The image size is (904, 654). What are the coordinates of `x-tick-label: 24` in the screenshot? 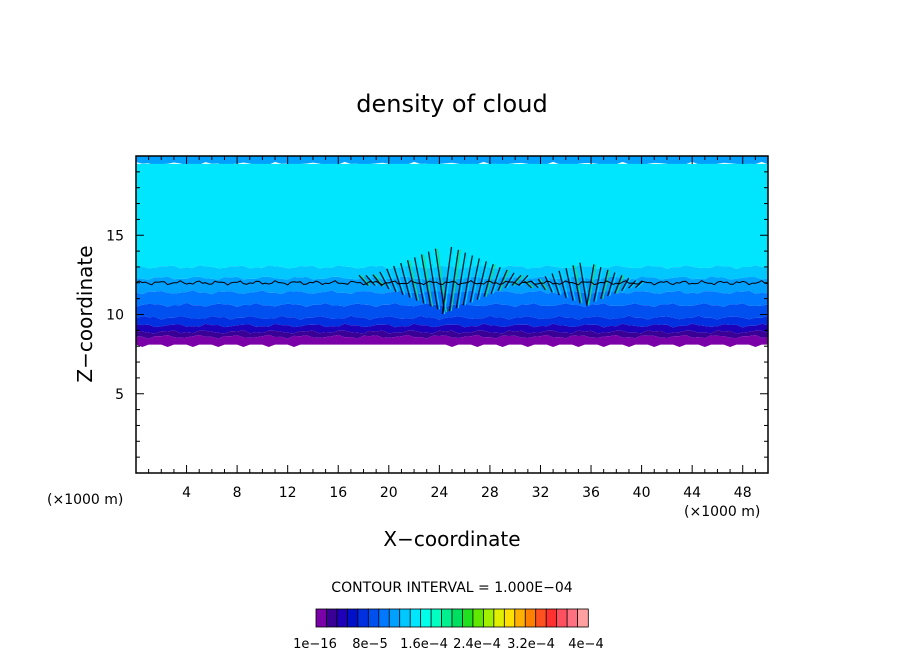 It's located at (439, 493).